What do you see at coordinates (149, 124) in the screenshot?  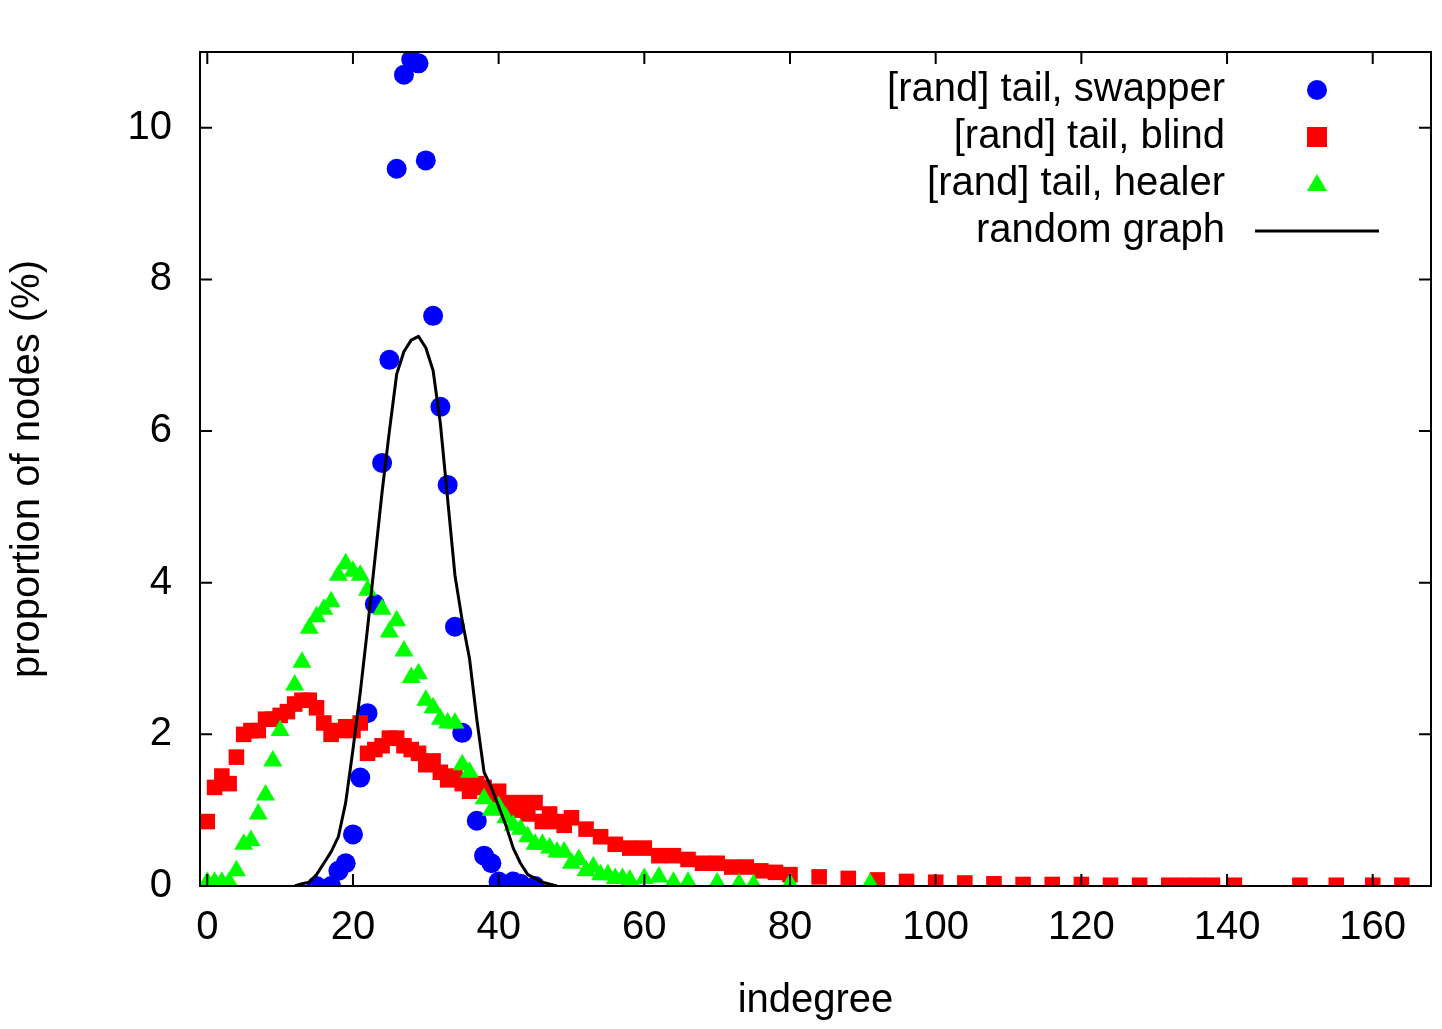 I see `y-tick-label: 10` at bounding box center [149, 124].